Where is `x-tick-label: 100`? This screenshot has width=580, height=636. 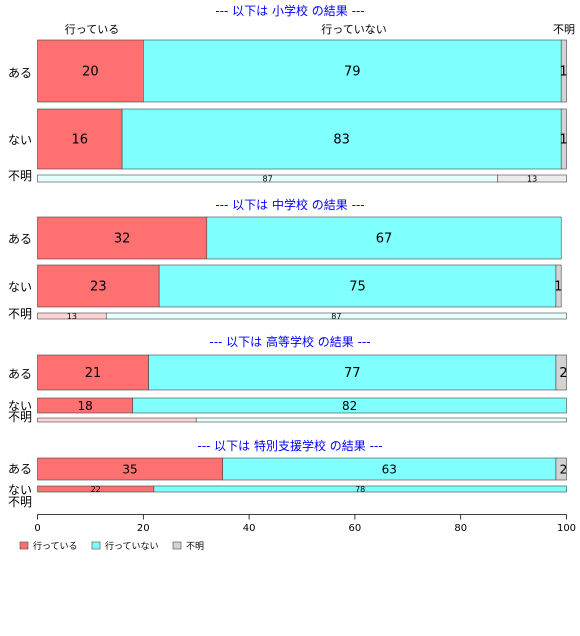 x-tick-label: 100 is located at coordinates (566, 528).